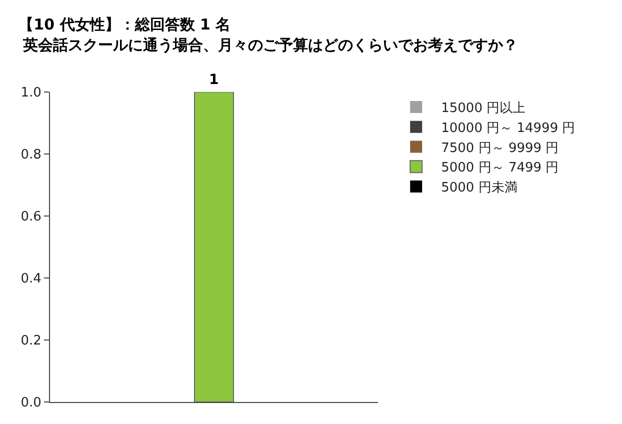 This screenshot has height=424, width=622. Describe the element at coordinates (479, 188) in the screenshot. I see `legend-label: 5000 円未満` at that location.